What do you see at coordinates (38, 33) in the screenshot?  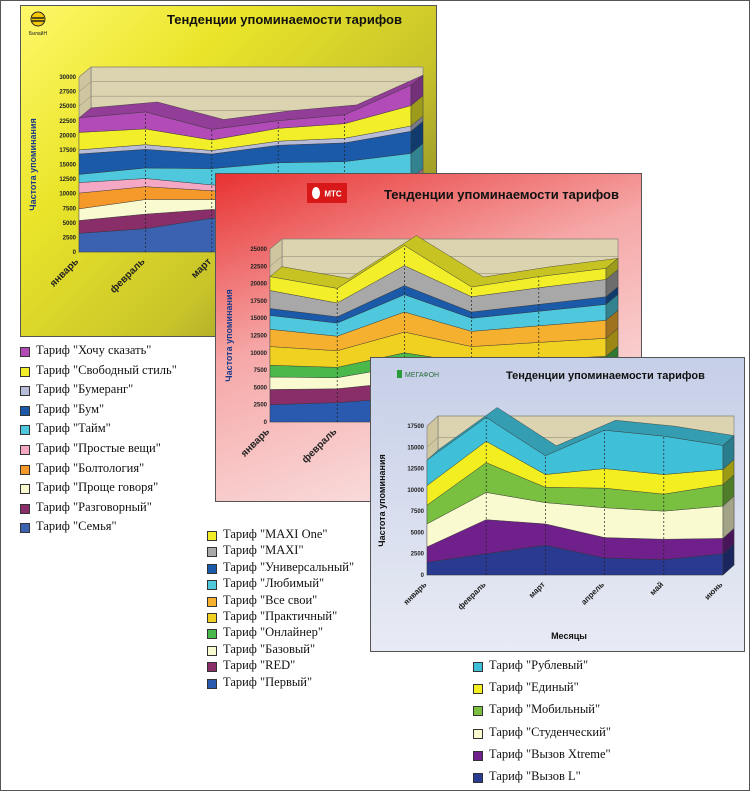 I see `beeline-logo-text: БилайН` at bounding box center [38, 33].